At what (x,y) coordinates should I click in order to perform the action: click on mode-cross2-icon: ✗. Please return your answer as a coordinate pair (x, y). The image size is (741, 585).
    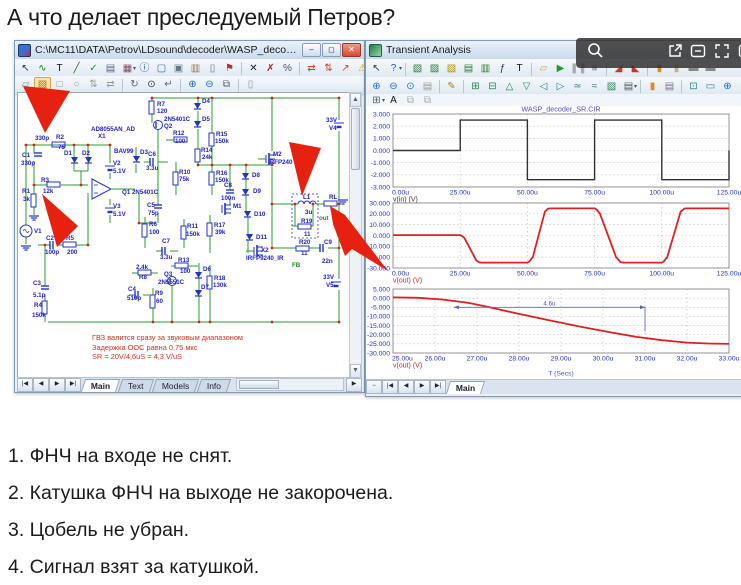
    Looking at the image, I should click on (270, 68).